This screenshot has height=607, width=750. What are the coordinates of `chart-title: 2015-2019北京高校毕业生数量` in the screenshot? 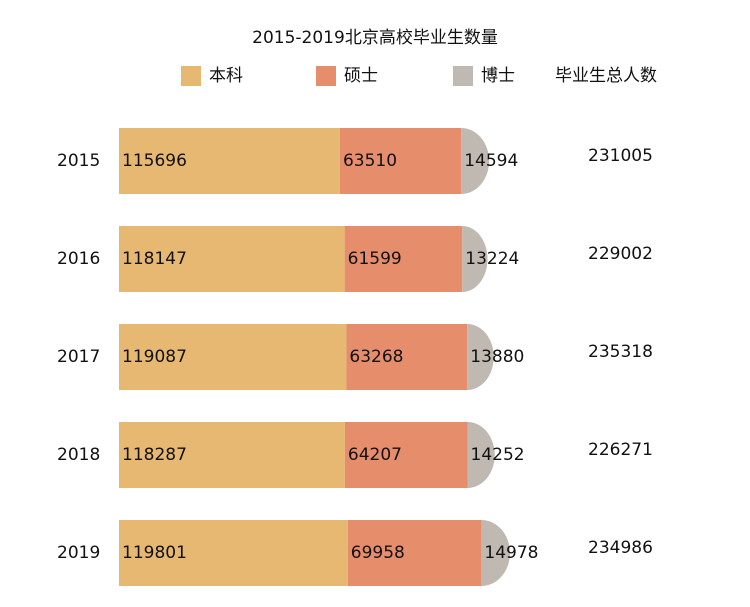 It's located at (375, 38).